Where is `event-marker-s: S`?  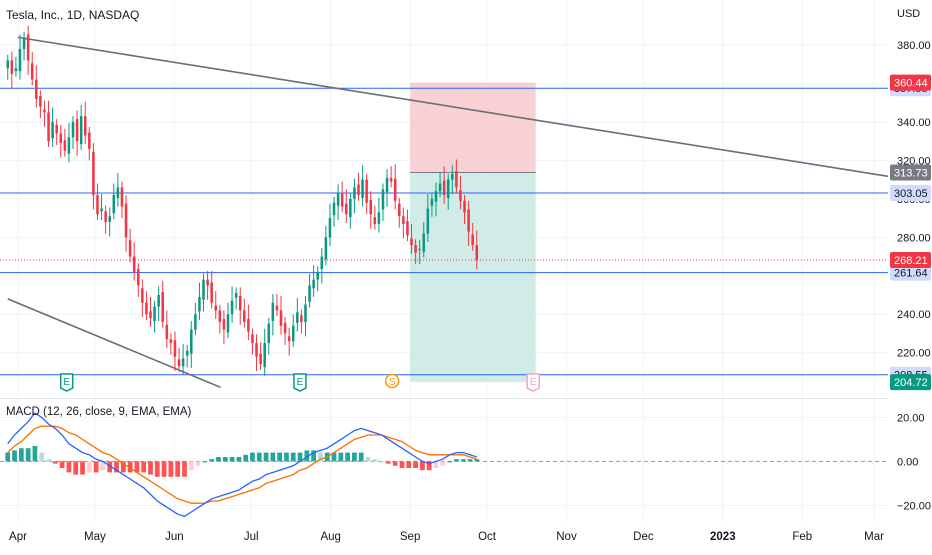 event-marker-s: S is located at coordinates (392, 381).